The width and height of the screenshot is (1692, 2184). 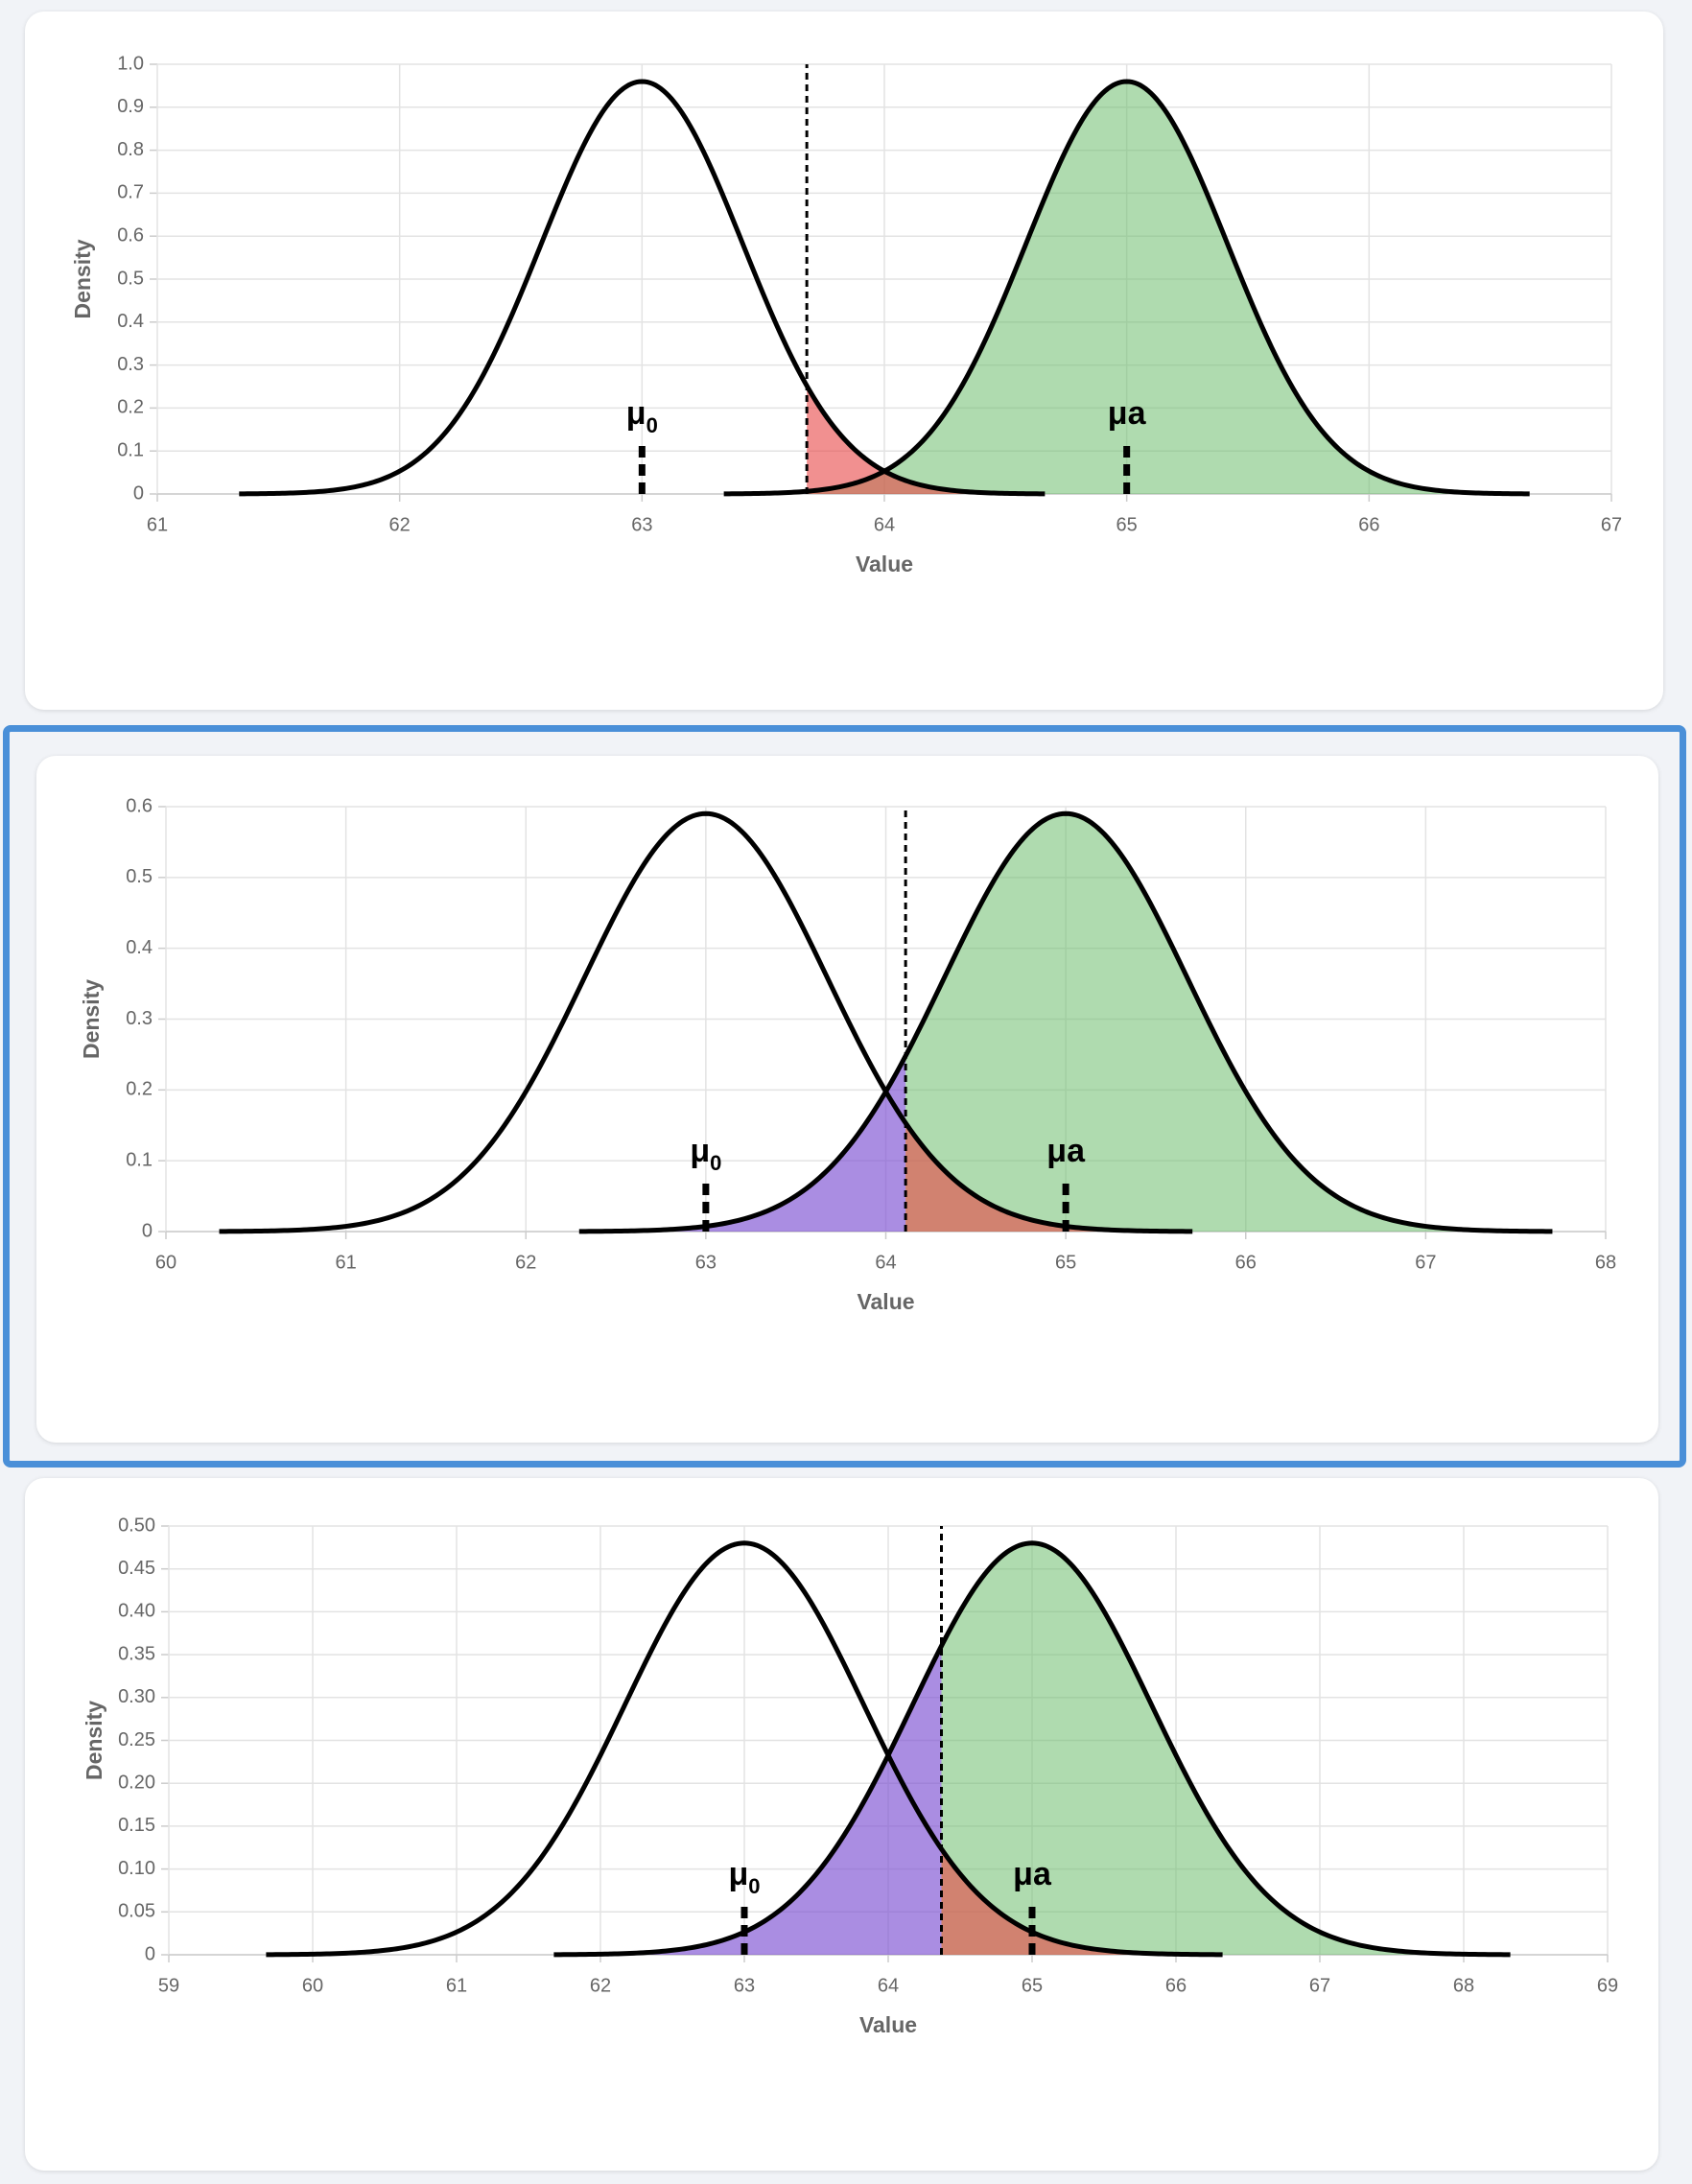 I want to click on y-tick-label: 0.45, so click(x=136, y=1569).